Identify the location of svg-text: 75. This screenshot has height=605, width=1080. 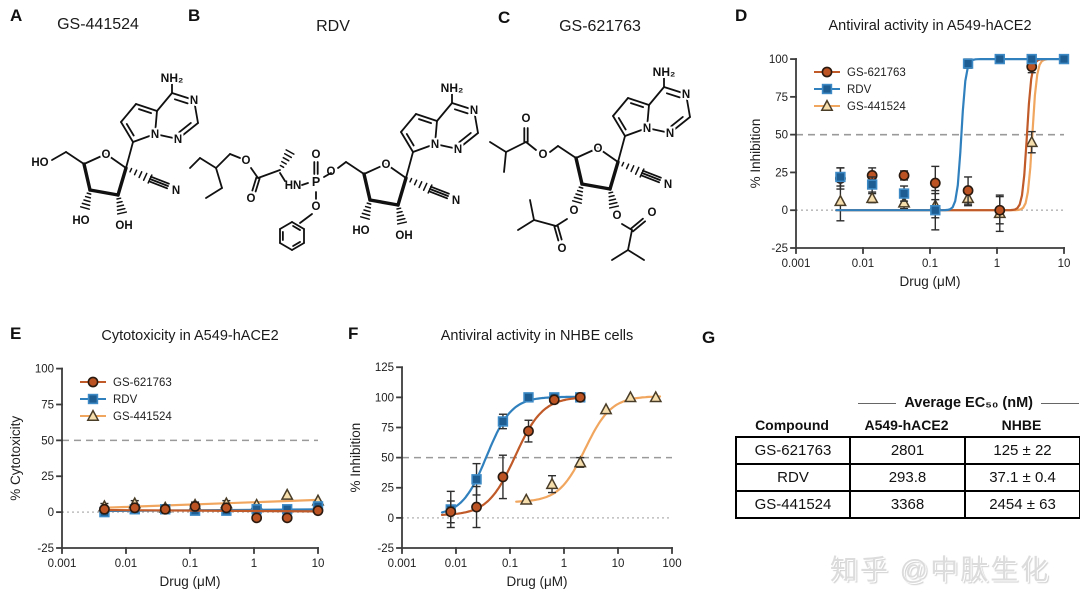
(781, 98).